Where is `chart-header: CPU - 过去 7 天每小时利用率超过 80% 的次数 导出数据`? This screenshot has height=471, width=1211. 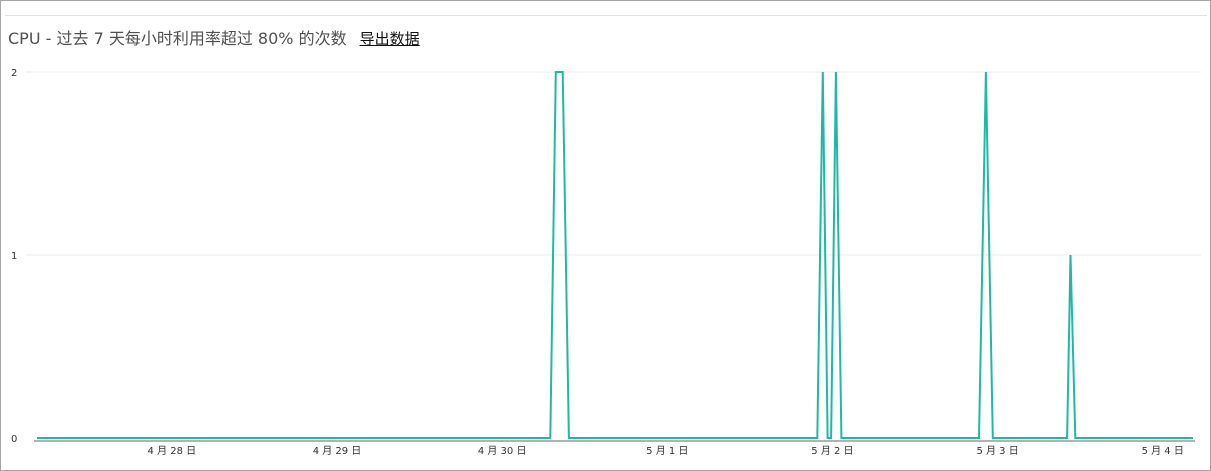
chart-header: CPU - 过去 7 天每小时利用率超过 80% 的次数 导出数据 is located at coordinates (214, 38).